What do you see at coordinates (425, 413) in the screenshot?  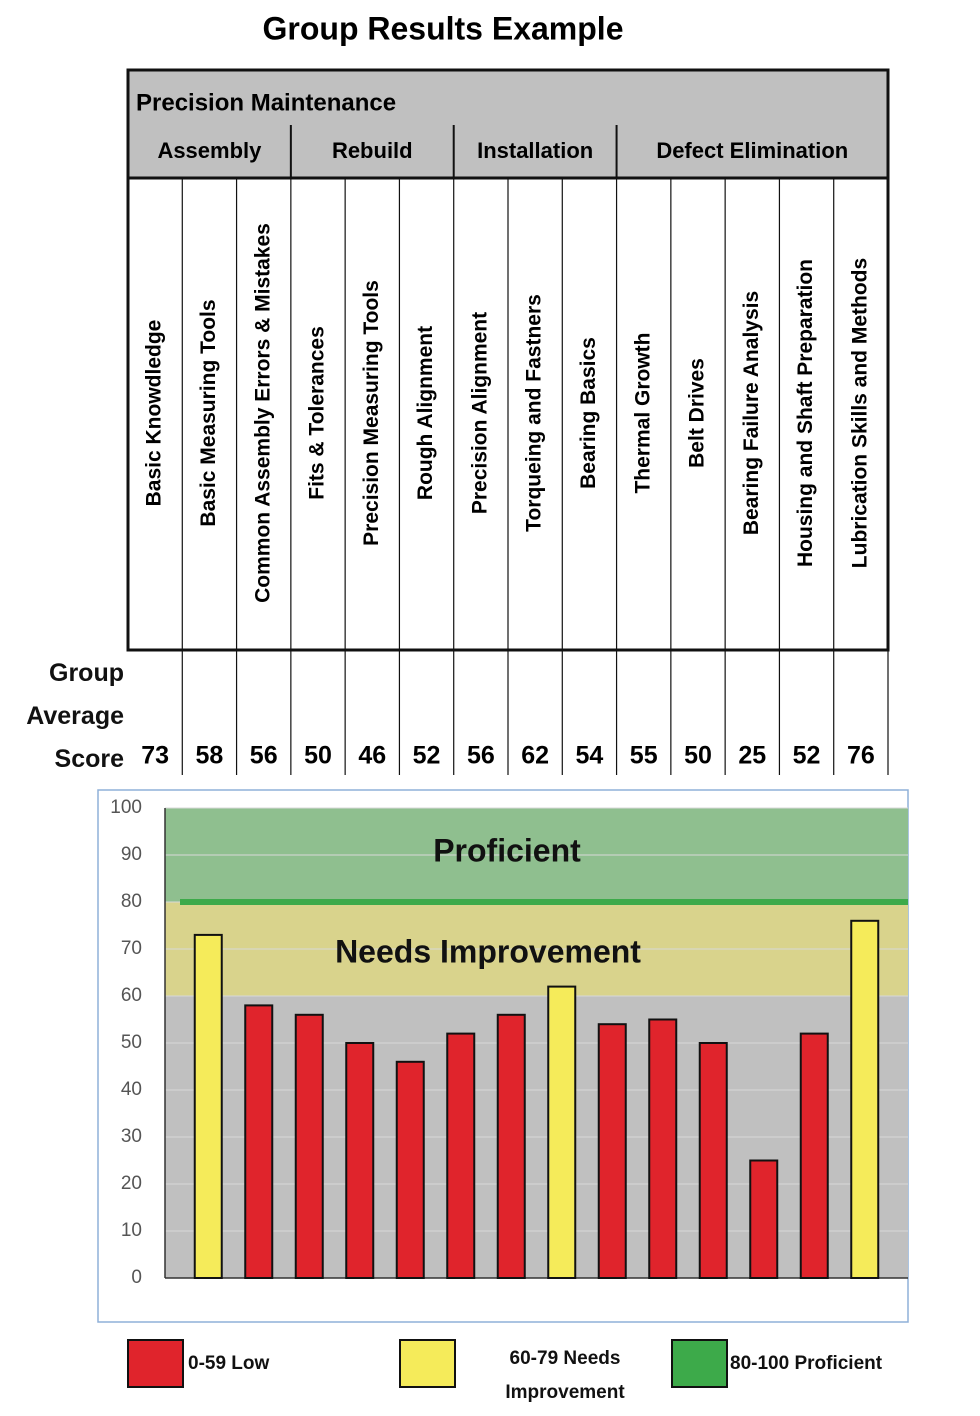 I see `category-label: Rough Alignment` at bounding box center [425, 413].